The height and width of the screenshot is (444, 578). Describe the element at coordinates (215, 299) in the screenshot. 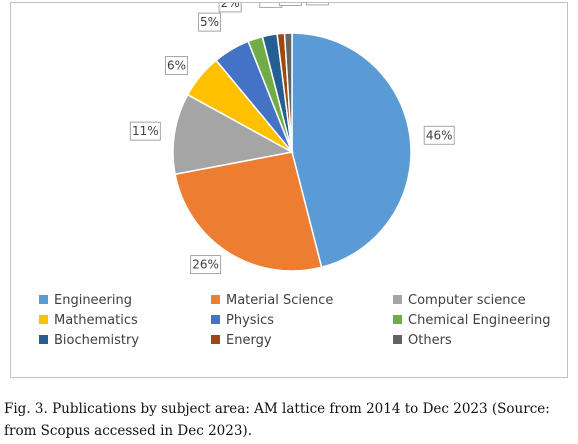

I see `legend-swatch-material-science` at that location.